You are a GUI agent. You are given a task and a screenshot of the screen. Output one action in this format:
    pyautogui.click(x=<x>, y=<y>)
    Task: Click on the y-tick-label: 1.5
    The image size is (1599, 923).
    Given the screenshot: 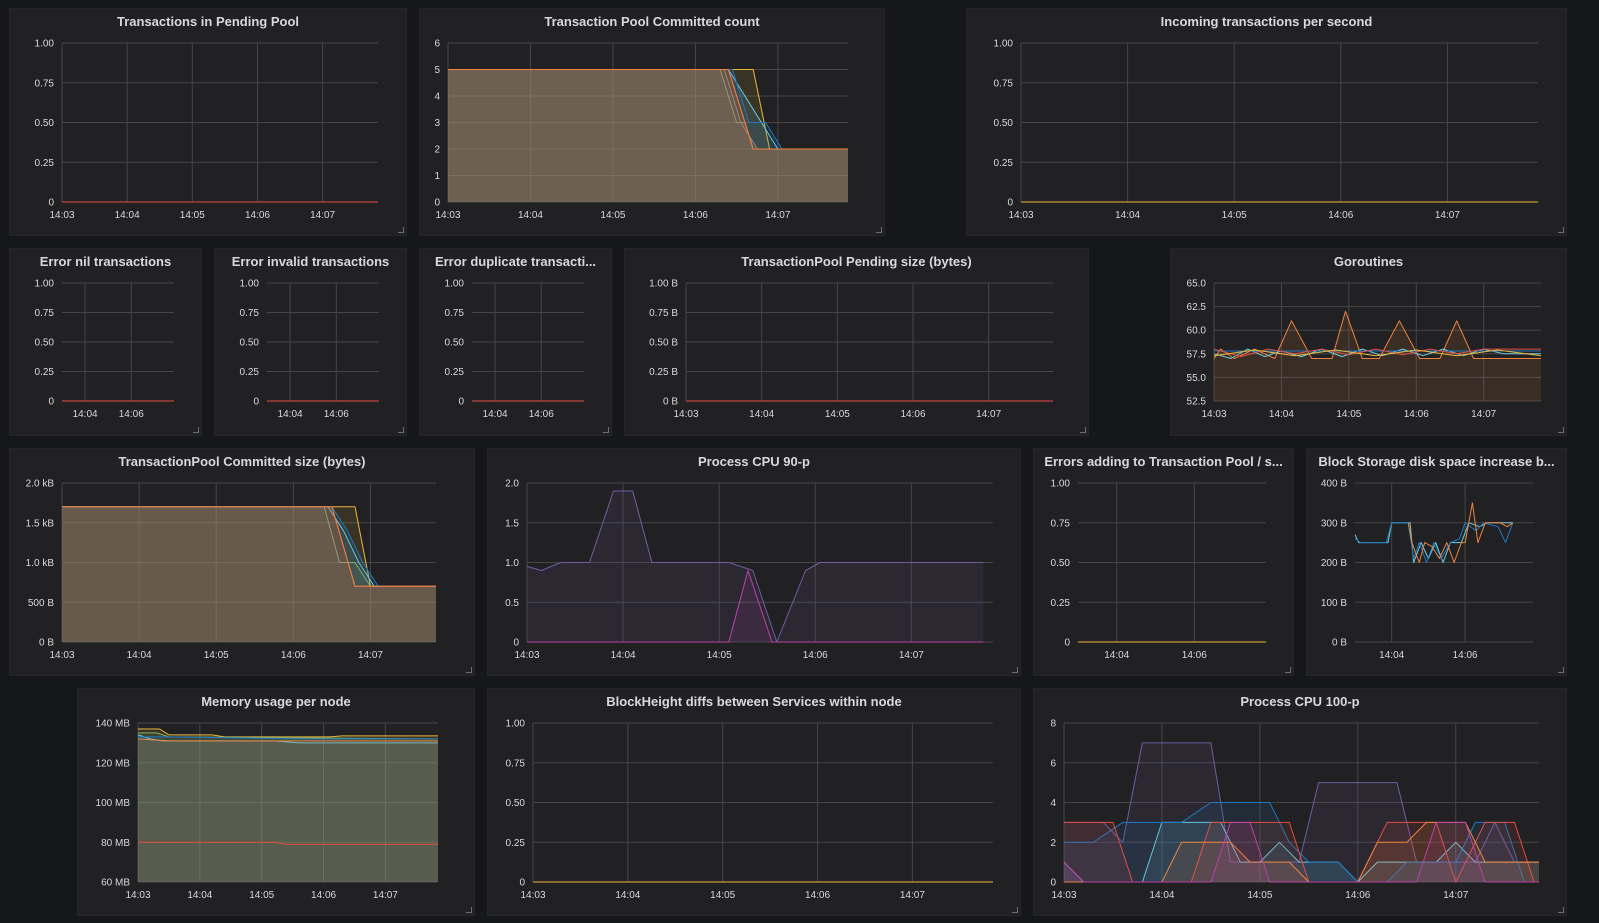 What is the action you would take?
    pyautogui.click(x=512, y=523)
    